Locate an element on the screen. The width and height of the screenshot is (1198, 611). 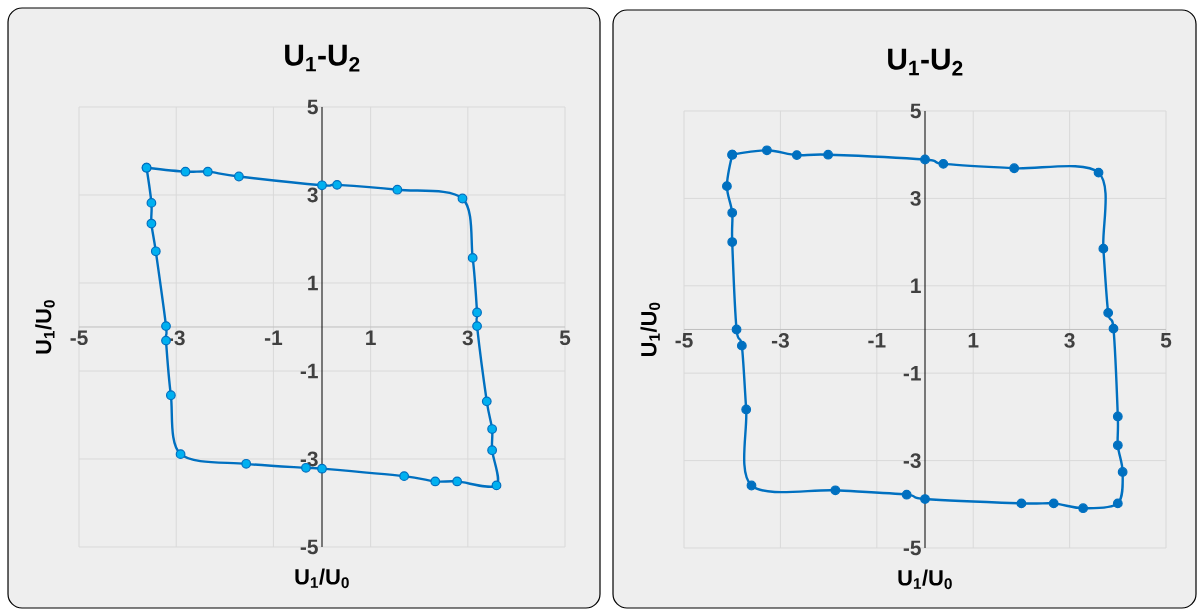
x-tick-label: -3 is located at coordinates (780, 340).